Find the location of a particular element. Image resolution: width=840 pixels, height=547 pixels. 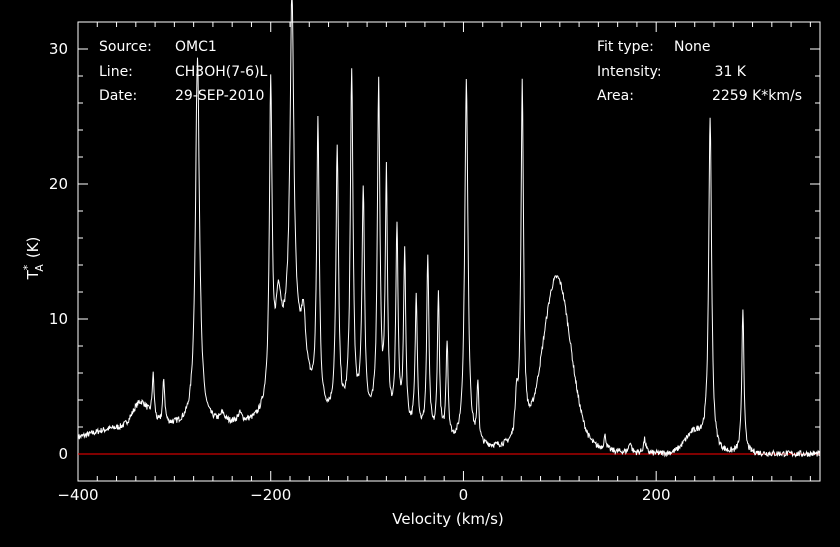

y-axis-label-main: T is located at coordinates (33, 274).